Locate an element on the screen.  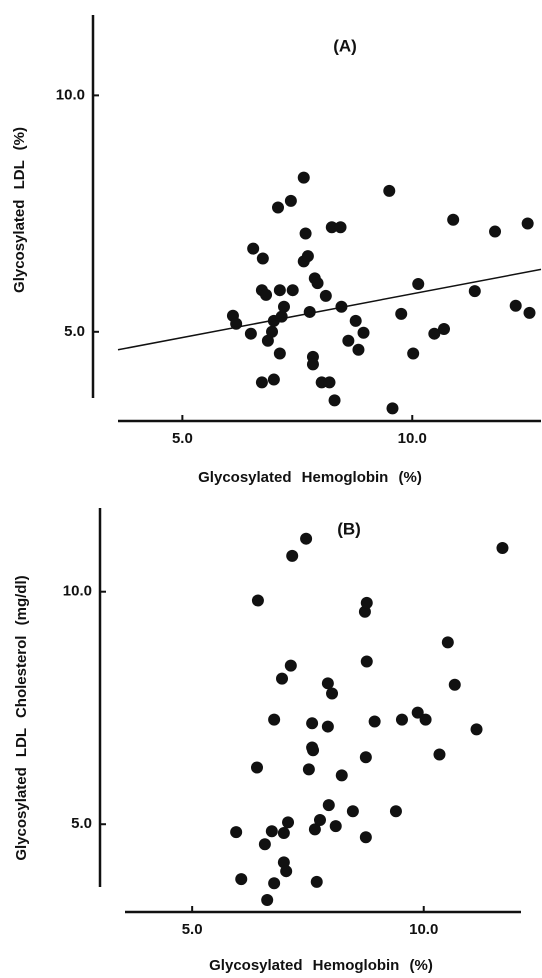
chart-title: (B) is located at coordinates (349, 528).